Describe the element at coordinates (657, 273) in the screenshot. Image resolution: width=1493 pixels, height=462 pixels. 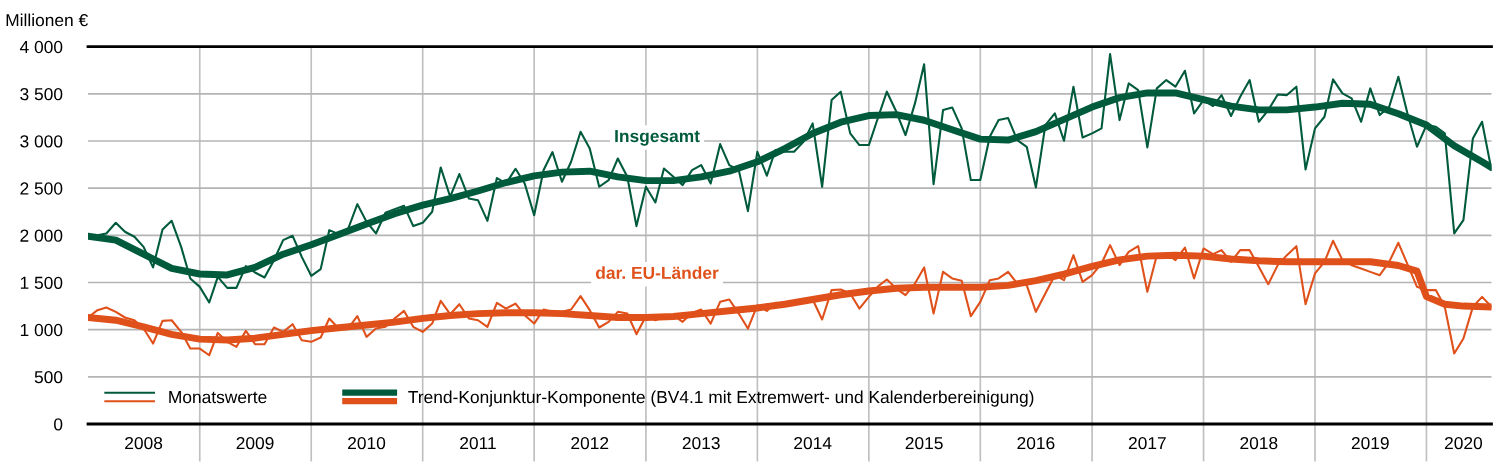
I see `annotation: dar. EU-Länder` at that location.